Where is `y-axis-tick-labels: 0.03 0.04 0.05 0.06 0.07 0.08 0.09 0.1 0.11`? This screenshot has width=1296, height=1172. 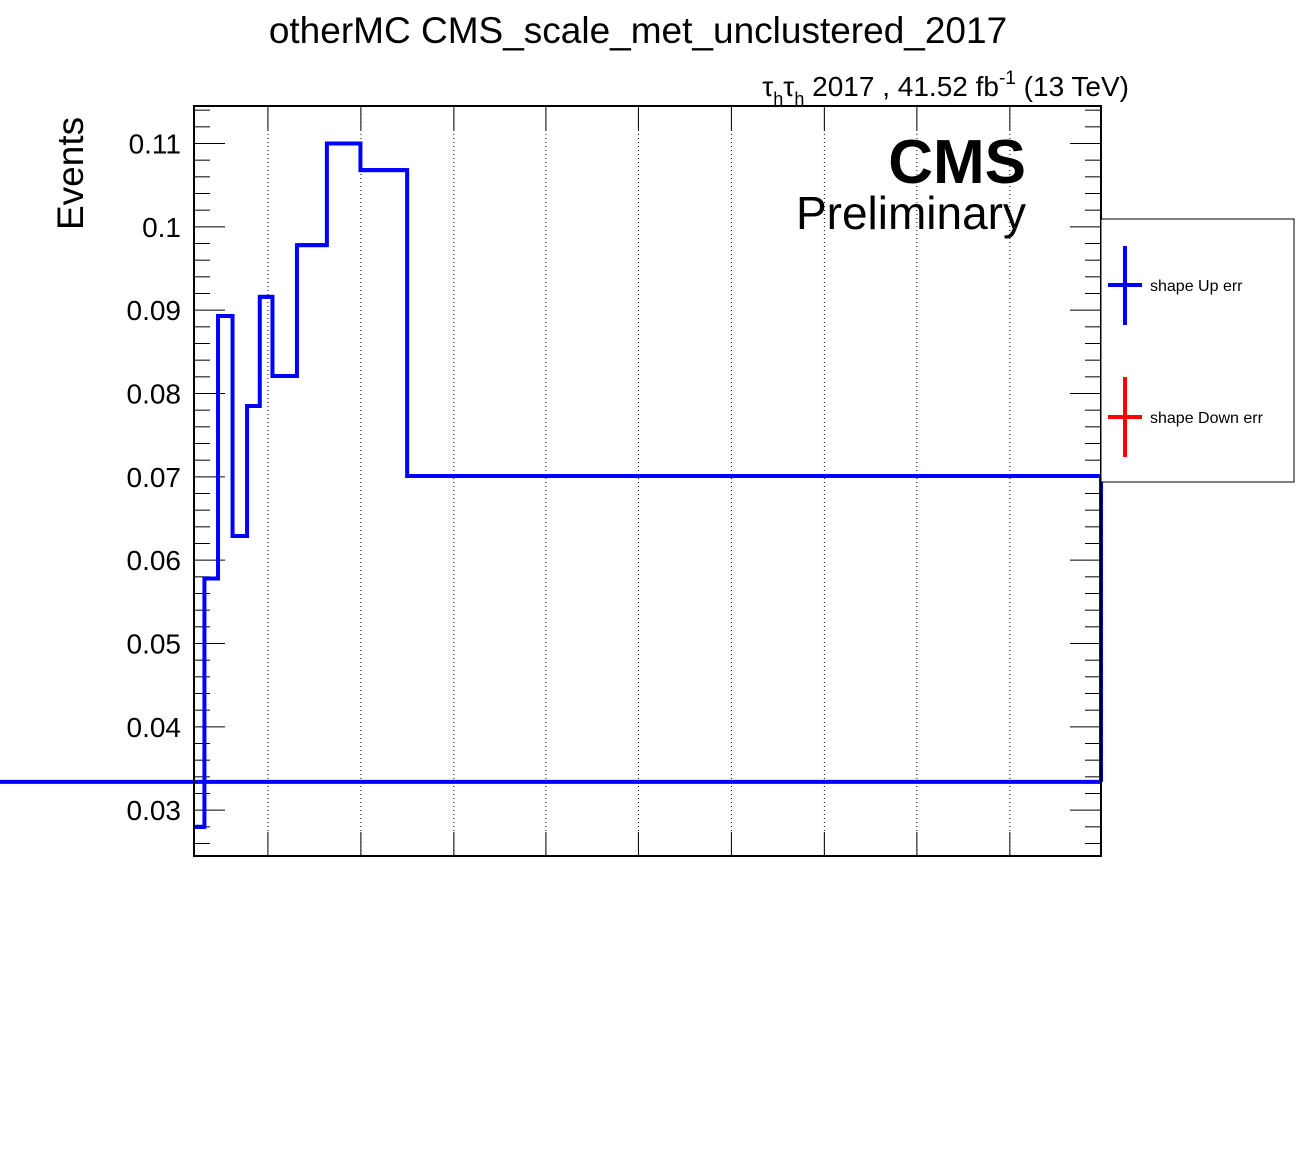
y-axis-tick-labels: 0.03 0.04 0.05 0.06 0.07 0.08 0.09 0.1 0.11 is located at coordinates (154, 478).